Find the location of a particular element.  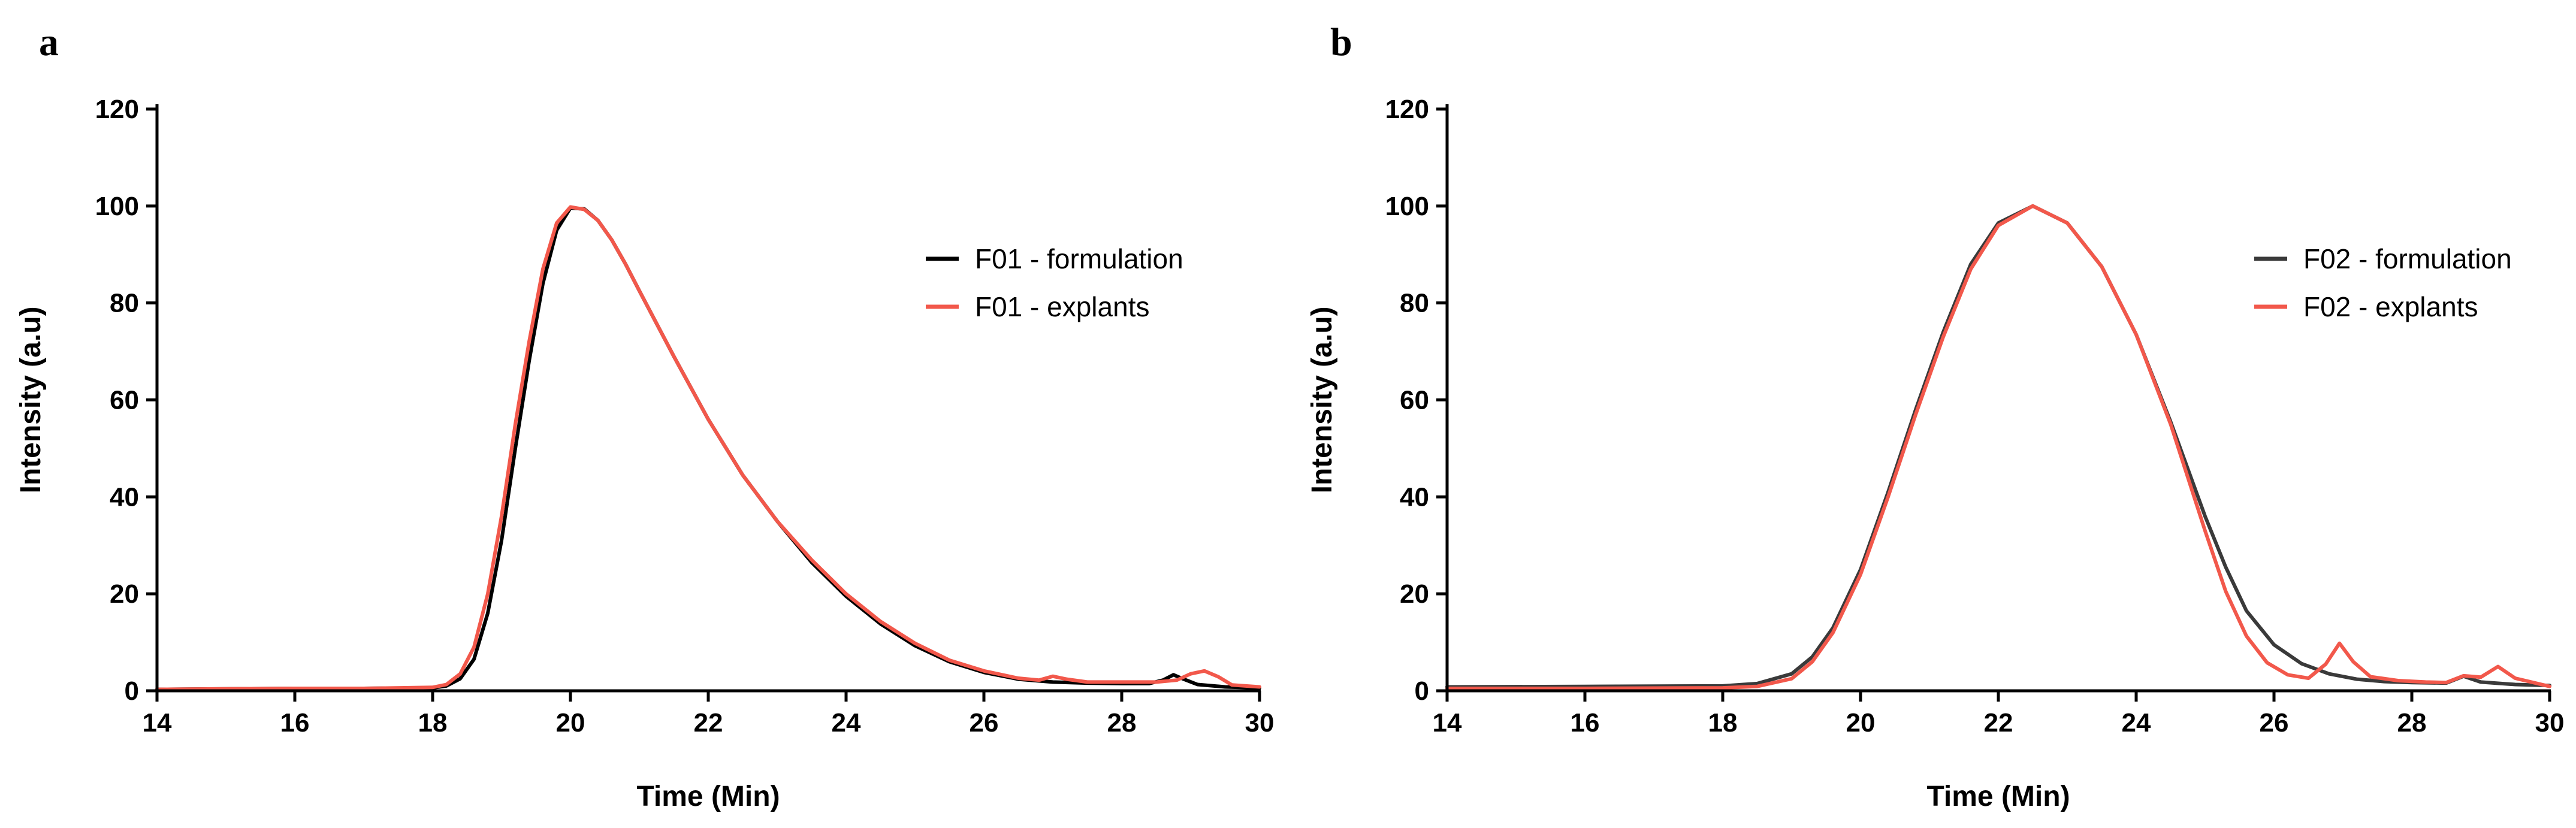

legend-label: F01 - formulation is located at coordinates (1079, 258).